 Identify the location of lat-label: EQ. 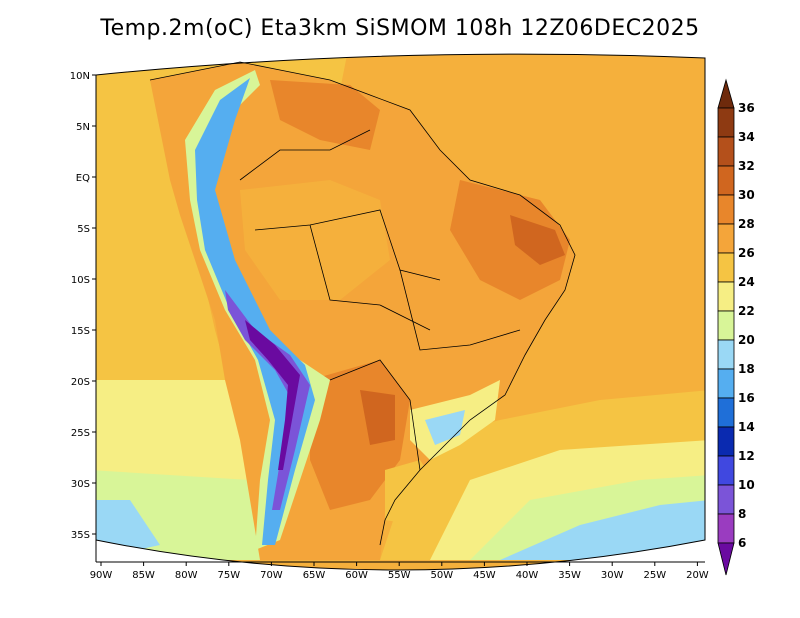
(83, 178).